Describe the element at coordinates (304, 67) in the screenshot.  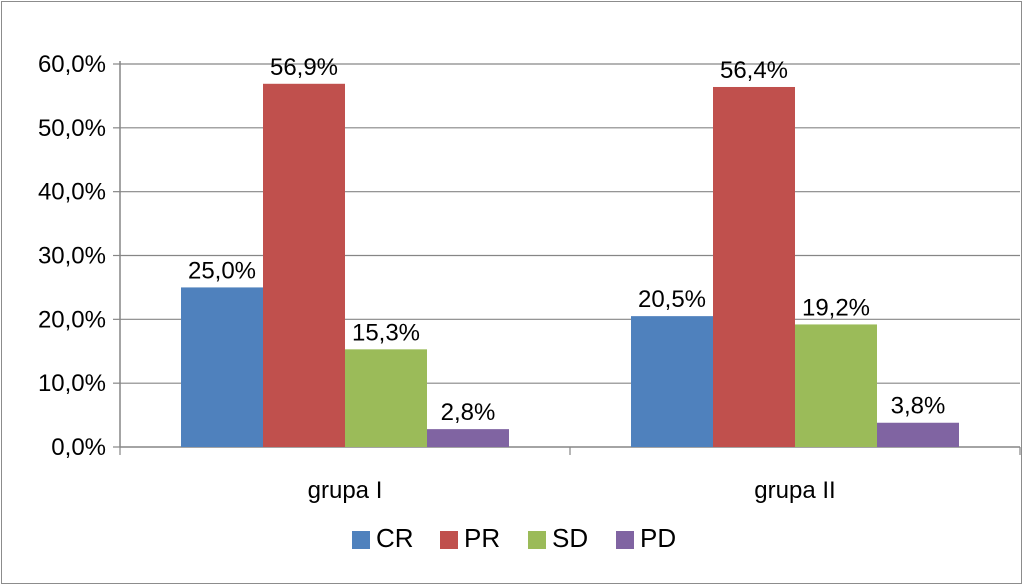
I see `data-label: 56,9%` at that location.